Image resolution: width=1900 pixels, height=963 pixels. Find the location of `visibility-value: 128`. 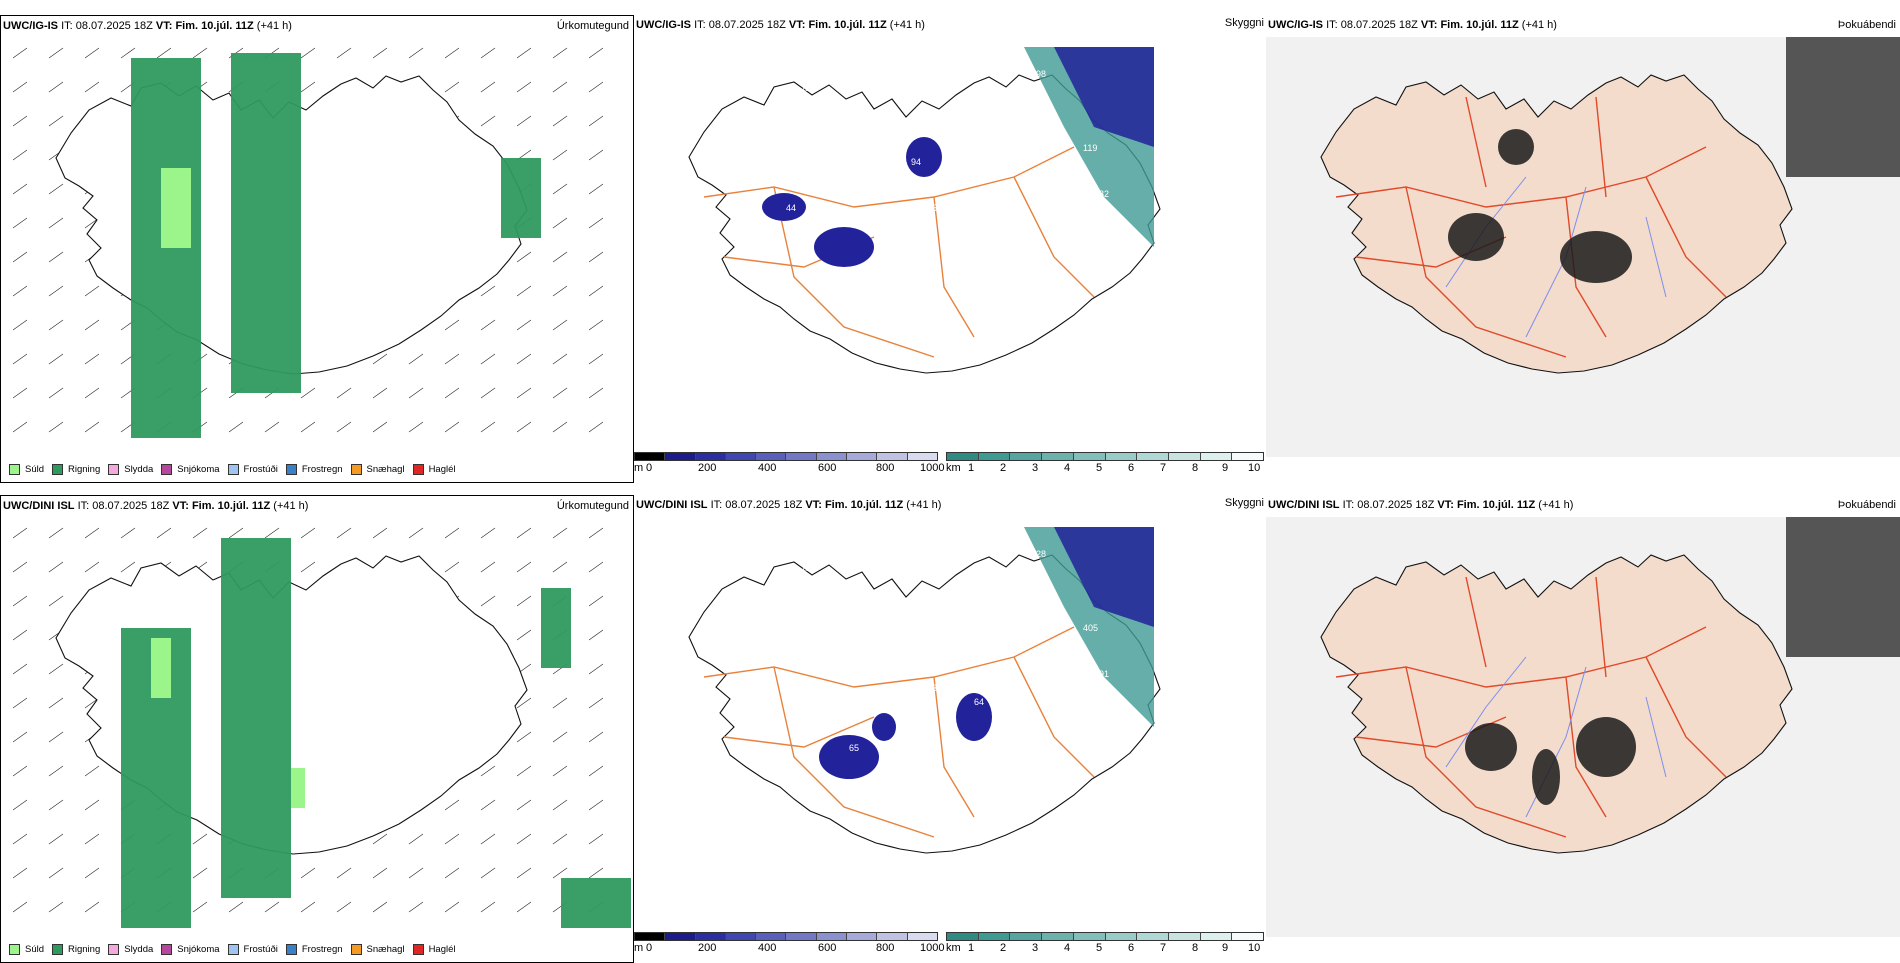

visibility-value: 128 is located at coordinates (808, 568).